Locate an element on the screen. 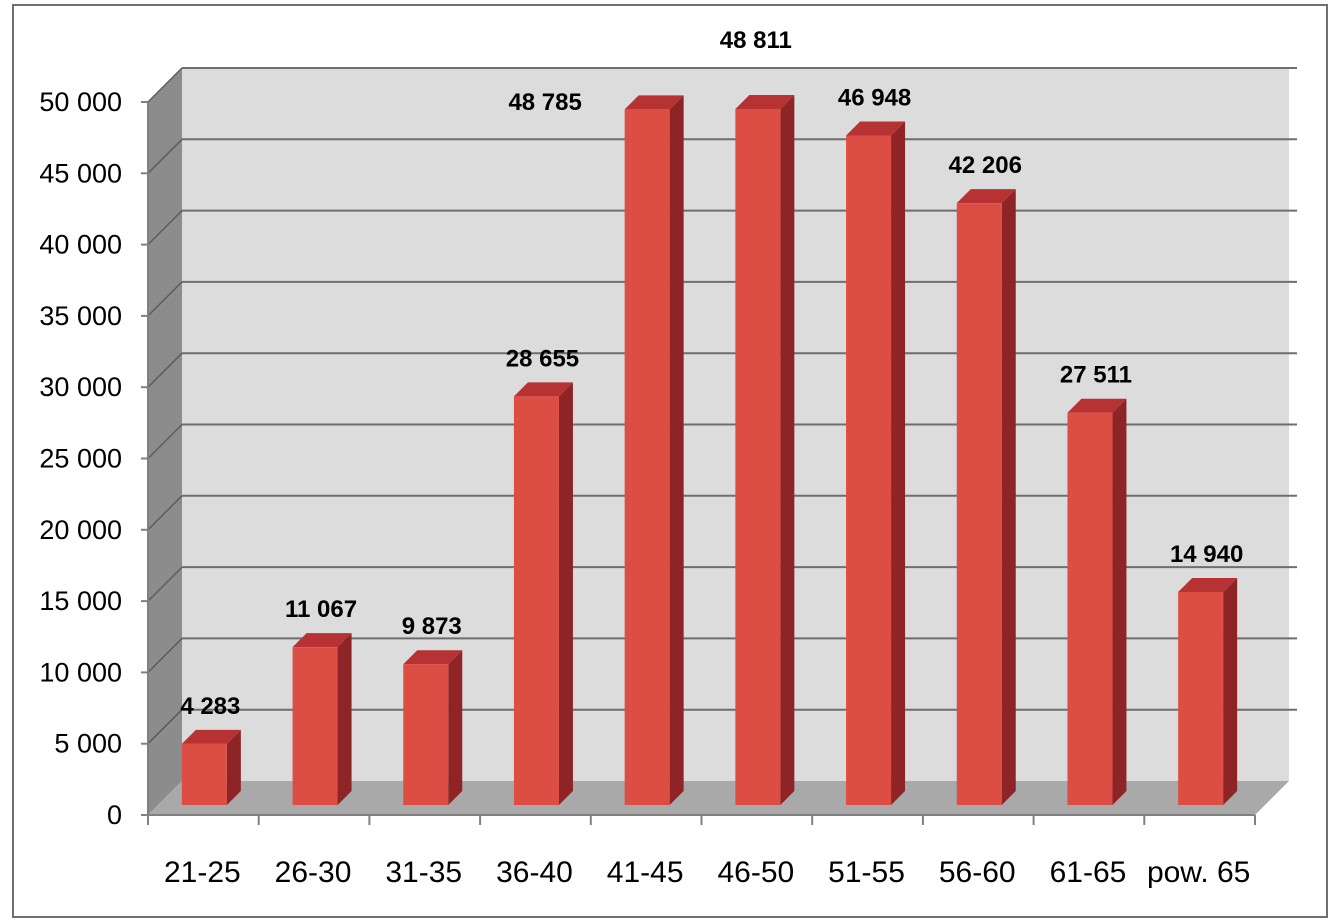 The height and width of the screenshot is (923, 1342). y-tick-label: 30 000 is located at coordinates (80, 387).